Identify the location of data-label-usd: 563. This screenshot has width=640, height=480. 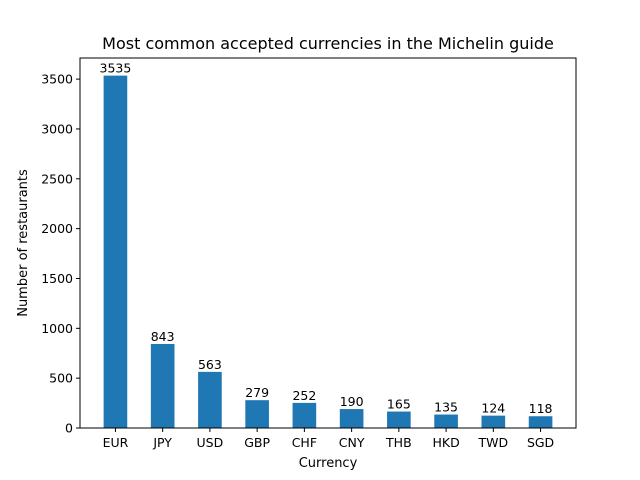
(210, 364).